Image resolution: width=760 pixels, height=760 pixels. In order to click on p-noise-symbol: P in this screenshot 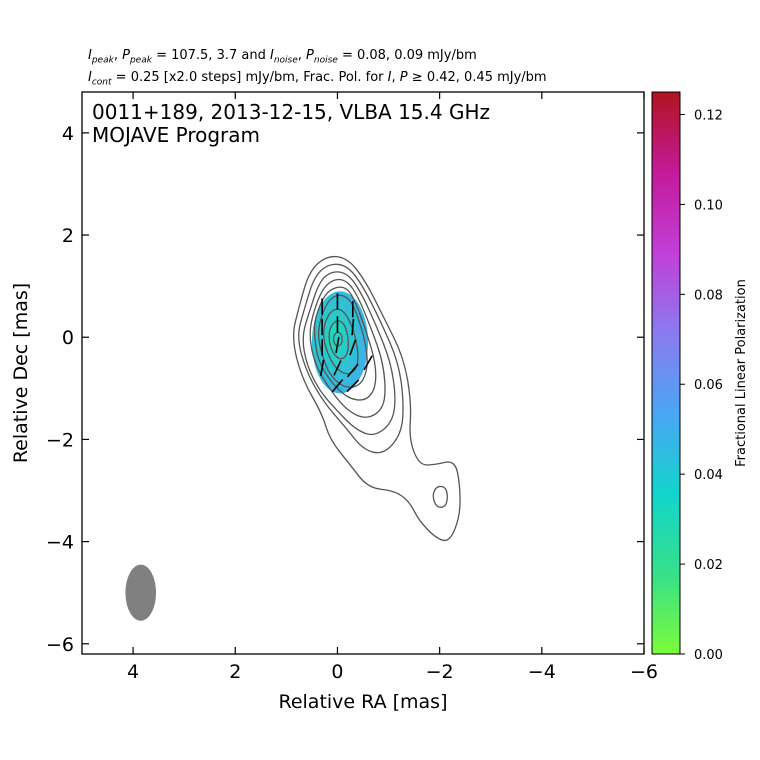, I will do `click(310, 55)`.